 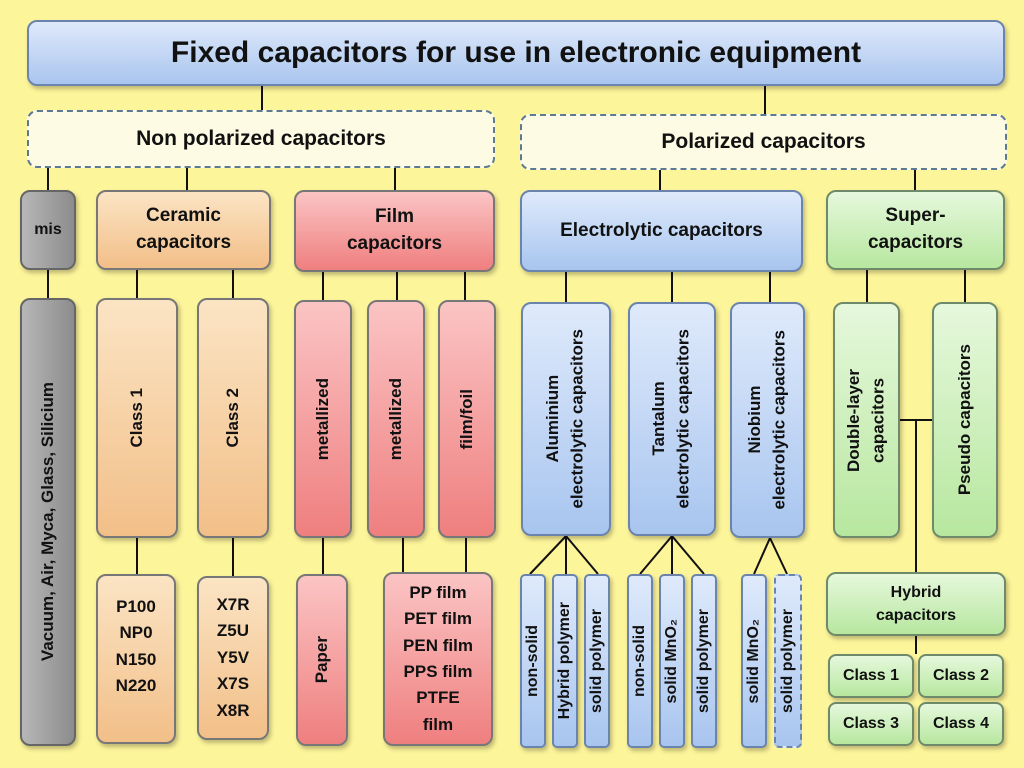 What do you see at coordinates (961, 724) in the screenshot?
I see `hybrid-class4-box: Class 4` at bounding box center [961, 724].